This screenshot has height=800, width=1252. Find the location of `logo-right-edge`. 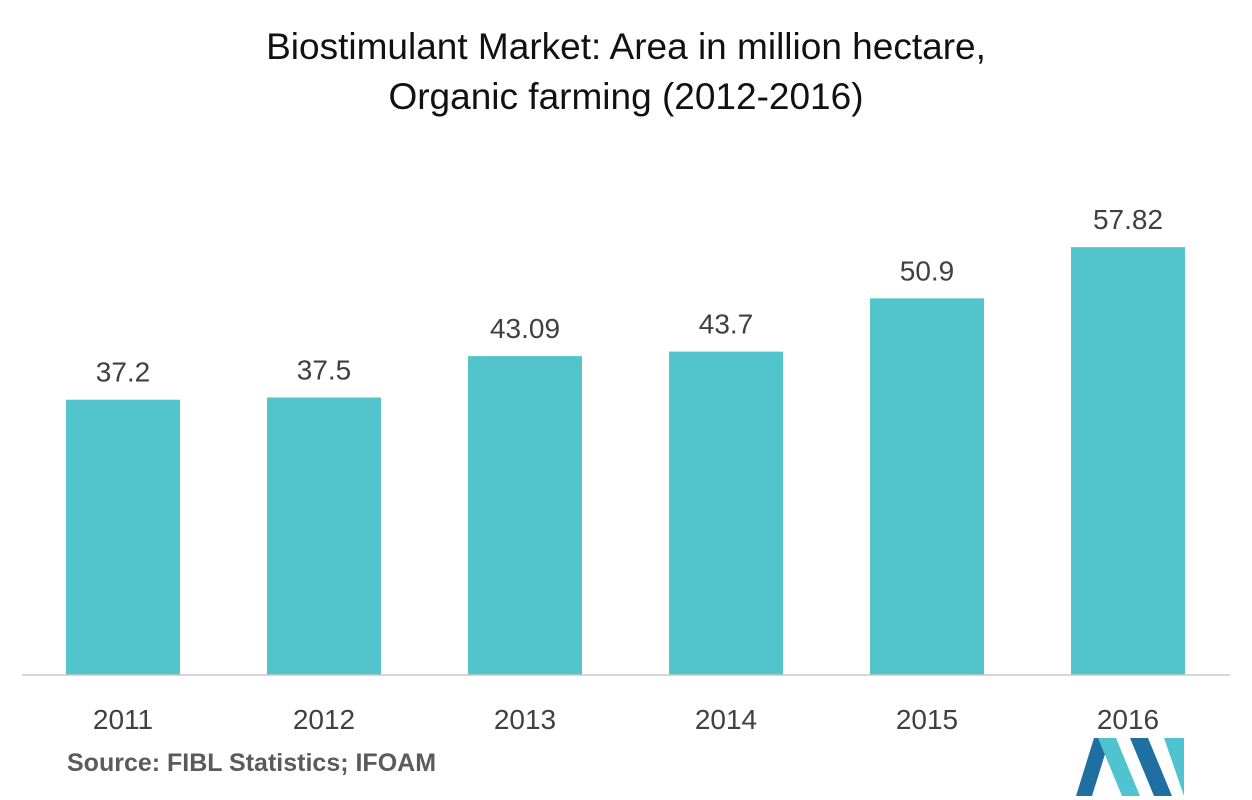

logo-right-edge is located at coordinates (1174, 767).